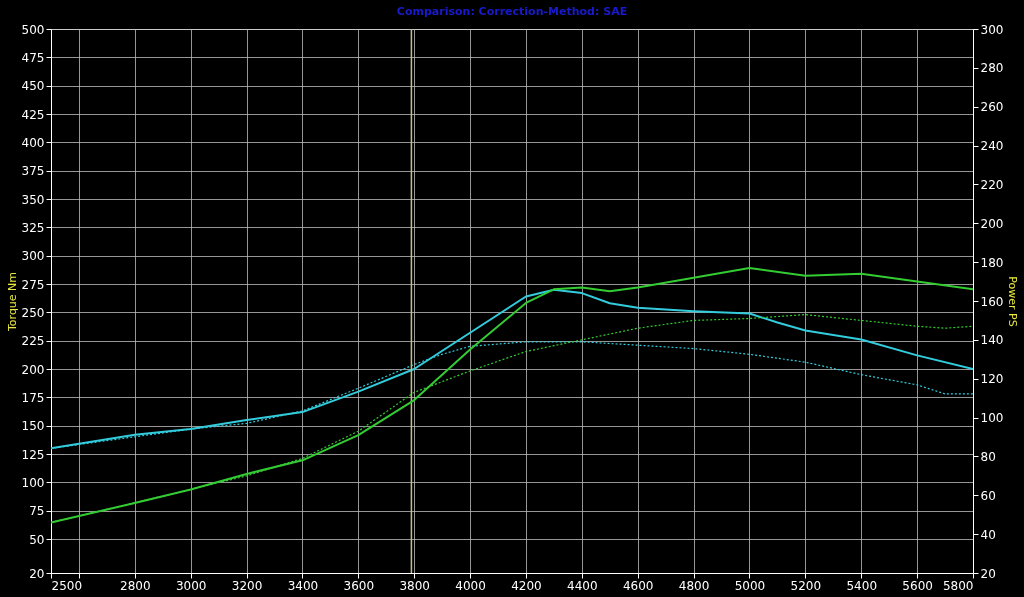  I want to click on y2-tick-label: 180, so click(992, 262).